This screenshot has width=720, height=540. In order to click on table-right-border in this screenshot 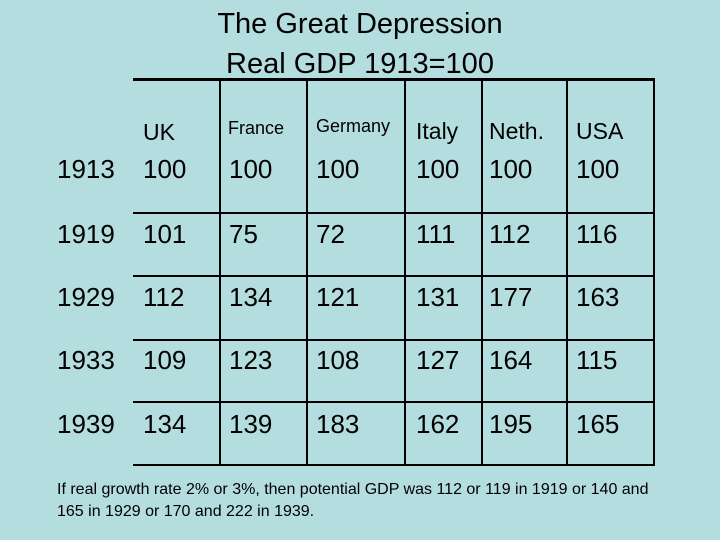, I will do `click(654, 273)`.